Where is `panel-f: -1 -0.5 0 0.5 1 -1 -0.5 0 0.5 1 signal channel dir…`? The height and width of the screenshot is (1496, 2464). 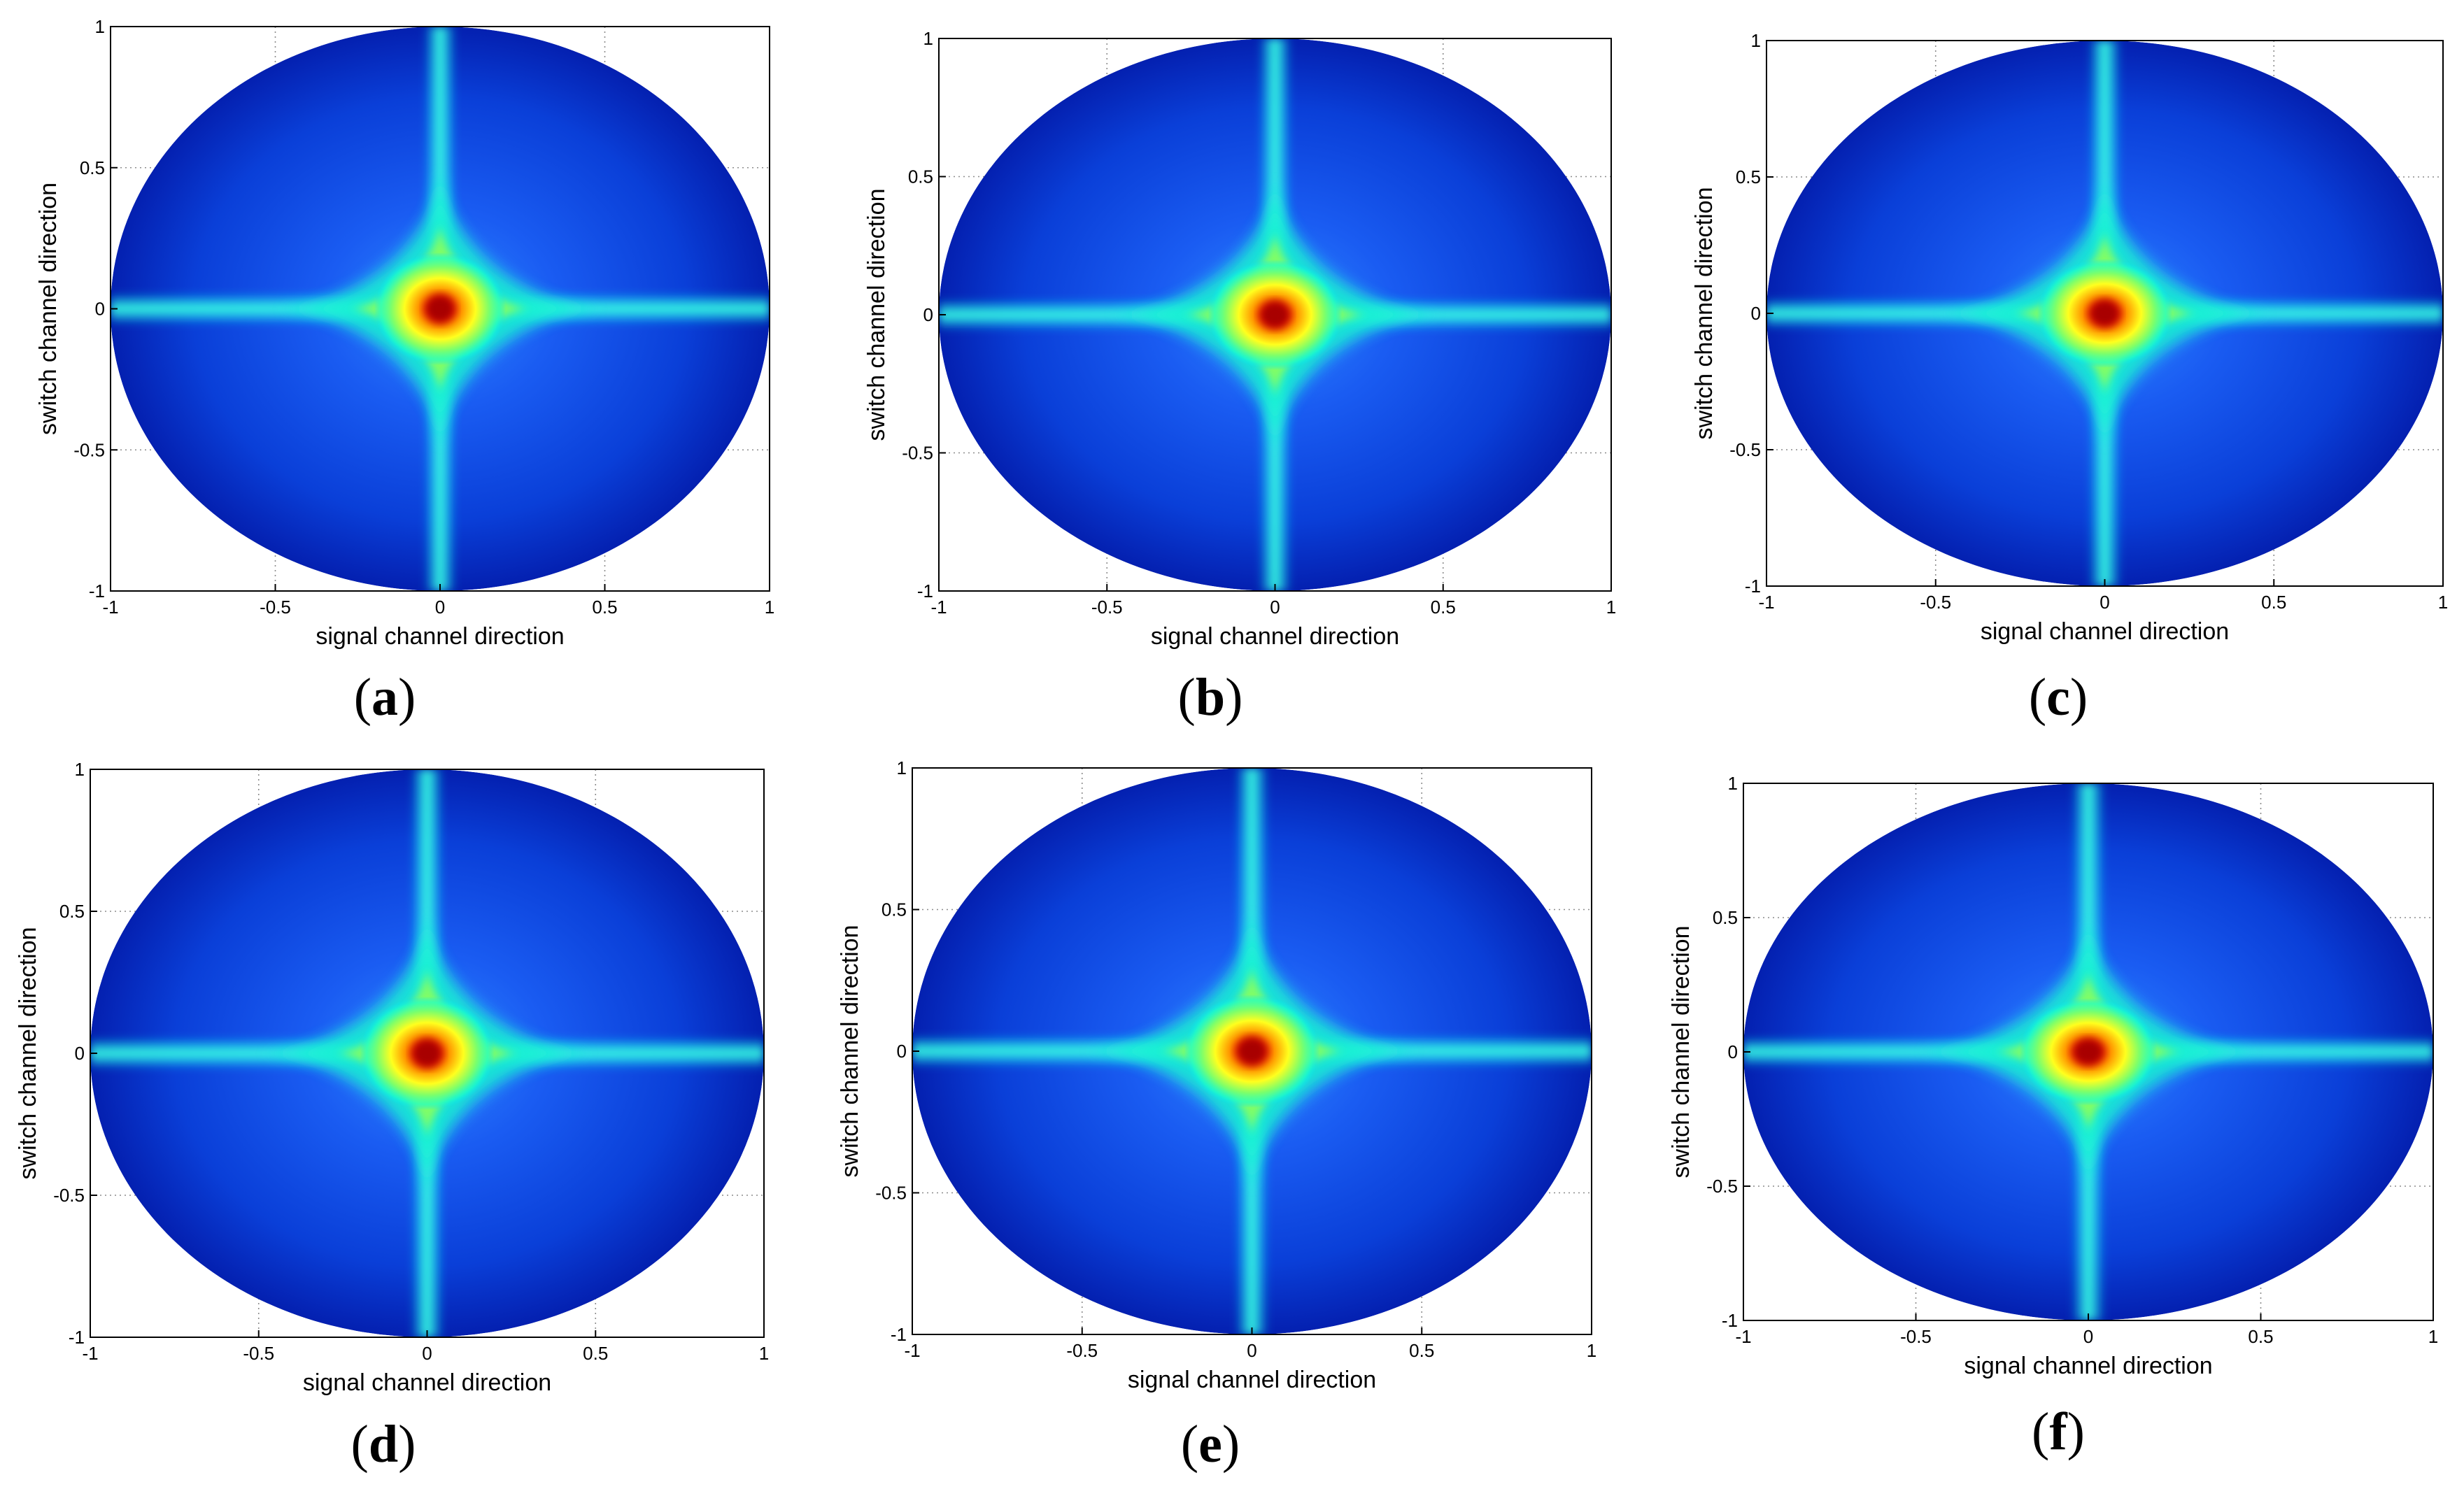 panel-f: -1 -0.5 0 0.5 1 -1 -0.5 0 0.5 1 signal channel dir… is located at coordinates (2053, 1117).